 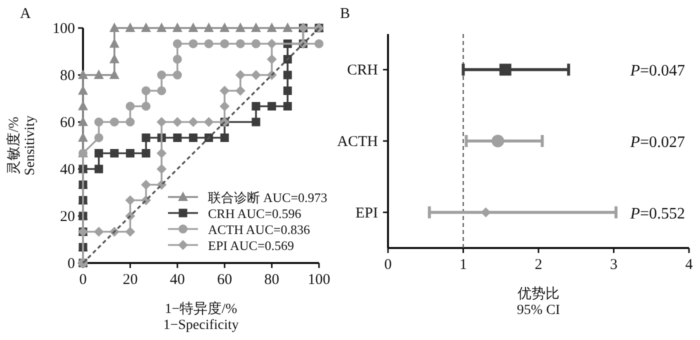 What do you see at coordinates (463, 265) in the screenshot?
I see `x-tick-label: 1` at bounding box center [463, 265].